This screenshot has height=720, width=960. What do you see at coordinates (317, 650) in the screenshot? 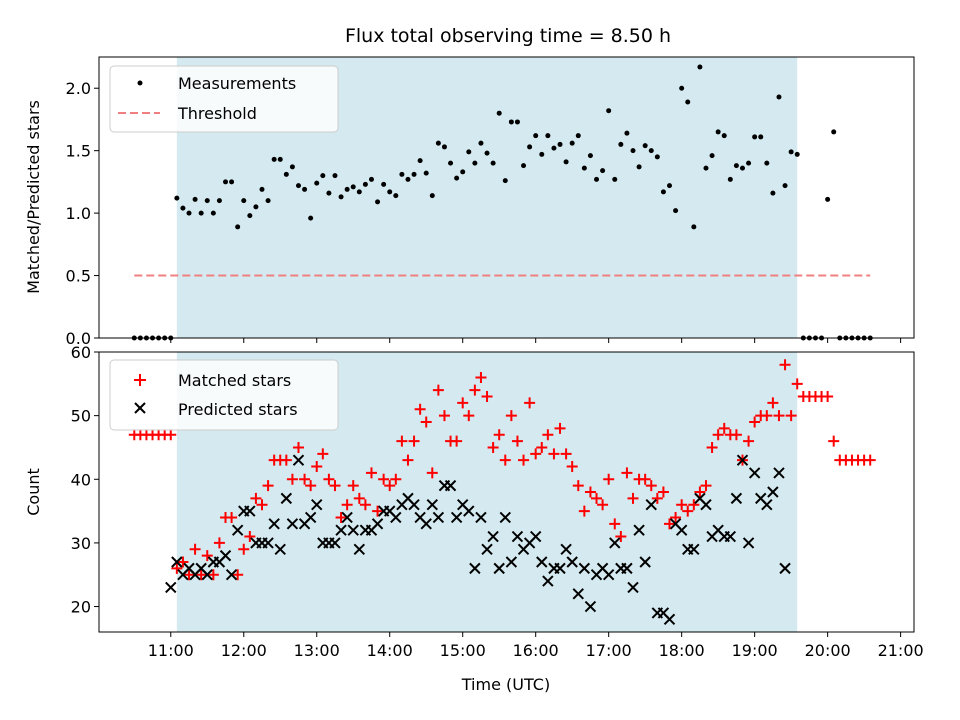
I see `x-tick-label: 13:00` at bounding box center [317, 650].